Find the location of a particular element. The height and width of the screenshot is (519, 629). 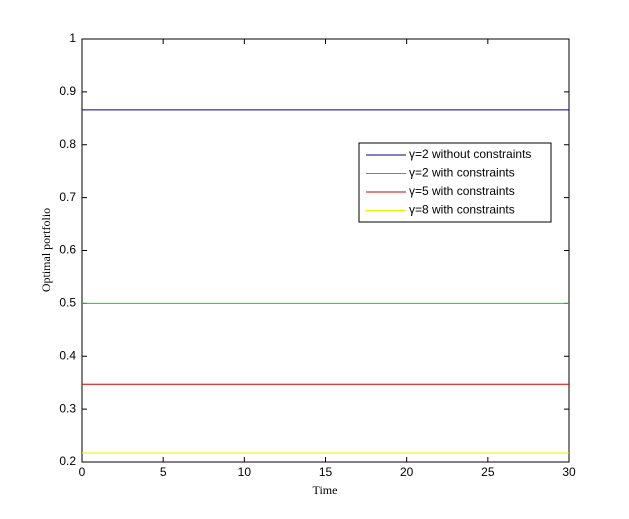

x-tick-label: 10 is located at coordinates (245, 472).